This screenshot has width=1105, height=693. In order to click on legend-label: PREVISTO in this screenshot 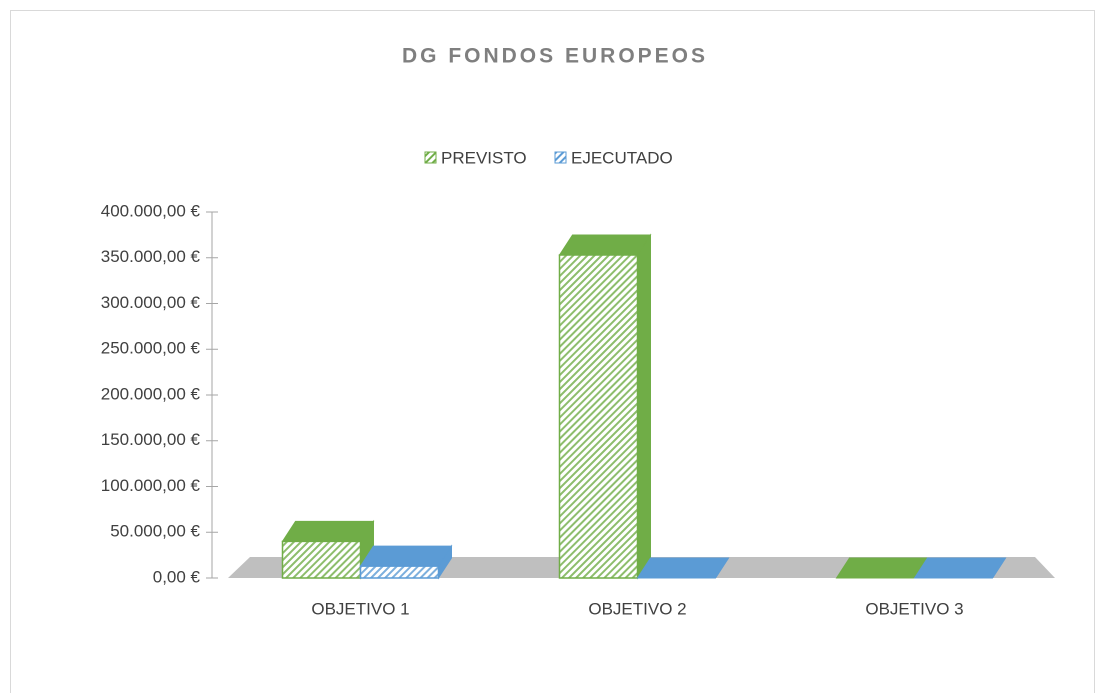, I will do `click(484, 157)`.